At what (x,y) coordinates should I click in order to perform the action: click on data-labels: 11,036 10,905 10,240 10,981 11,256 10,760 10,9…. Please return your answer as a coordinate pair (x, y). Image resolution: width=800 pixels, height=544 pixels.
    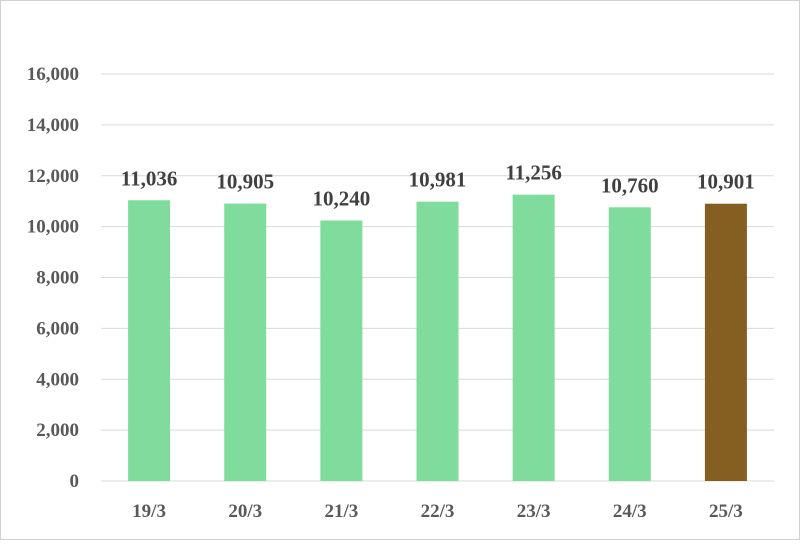
    Looking at the image, I should click on (438, 186).